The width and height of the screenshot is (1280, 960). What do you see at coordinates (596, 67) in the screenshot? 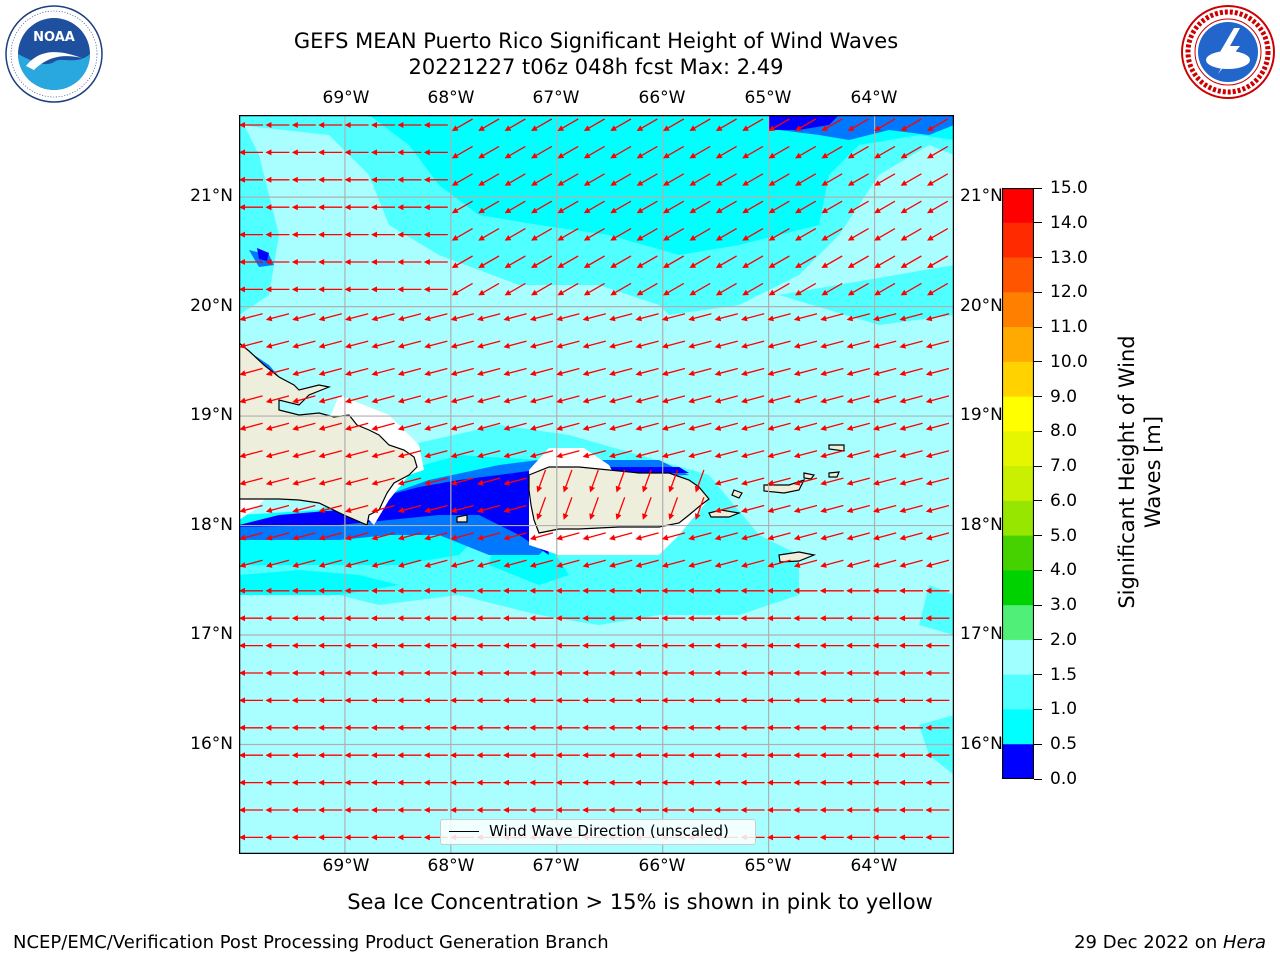
I see `chart-subtitle: 20221227 t06z 048h fcst Max: 2.49` at bounding box center [596, 67].